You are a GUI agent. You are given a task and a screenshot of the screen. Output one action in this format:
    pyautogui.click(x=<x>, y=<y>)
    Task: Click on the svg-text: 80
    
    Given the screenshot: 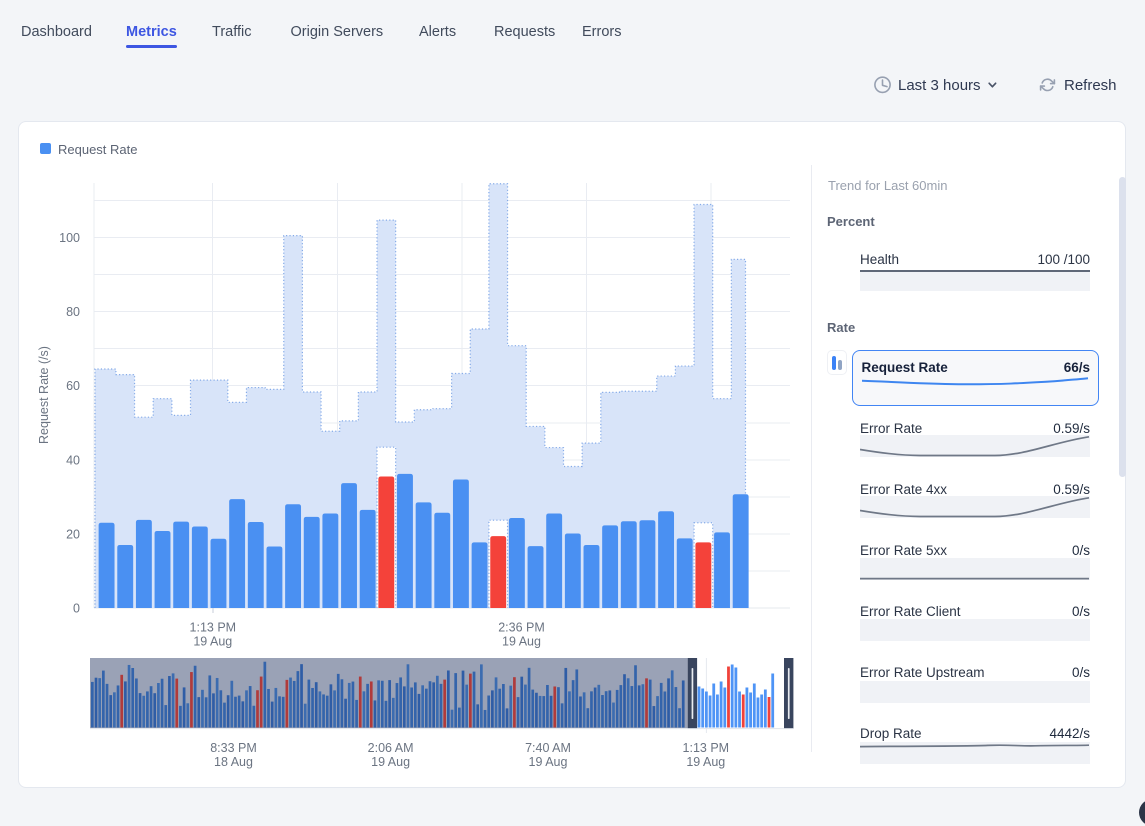 What is the action you would take?
    pyautogui.click(x=73, y=312)
    